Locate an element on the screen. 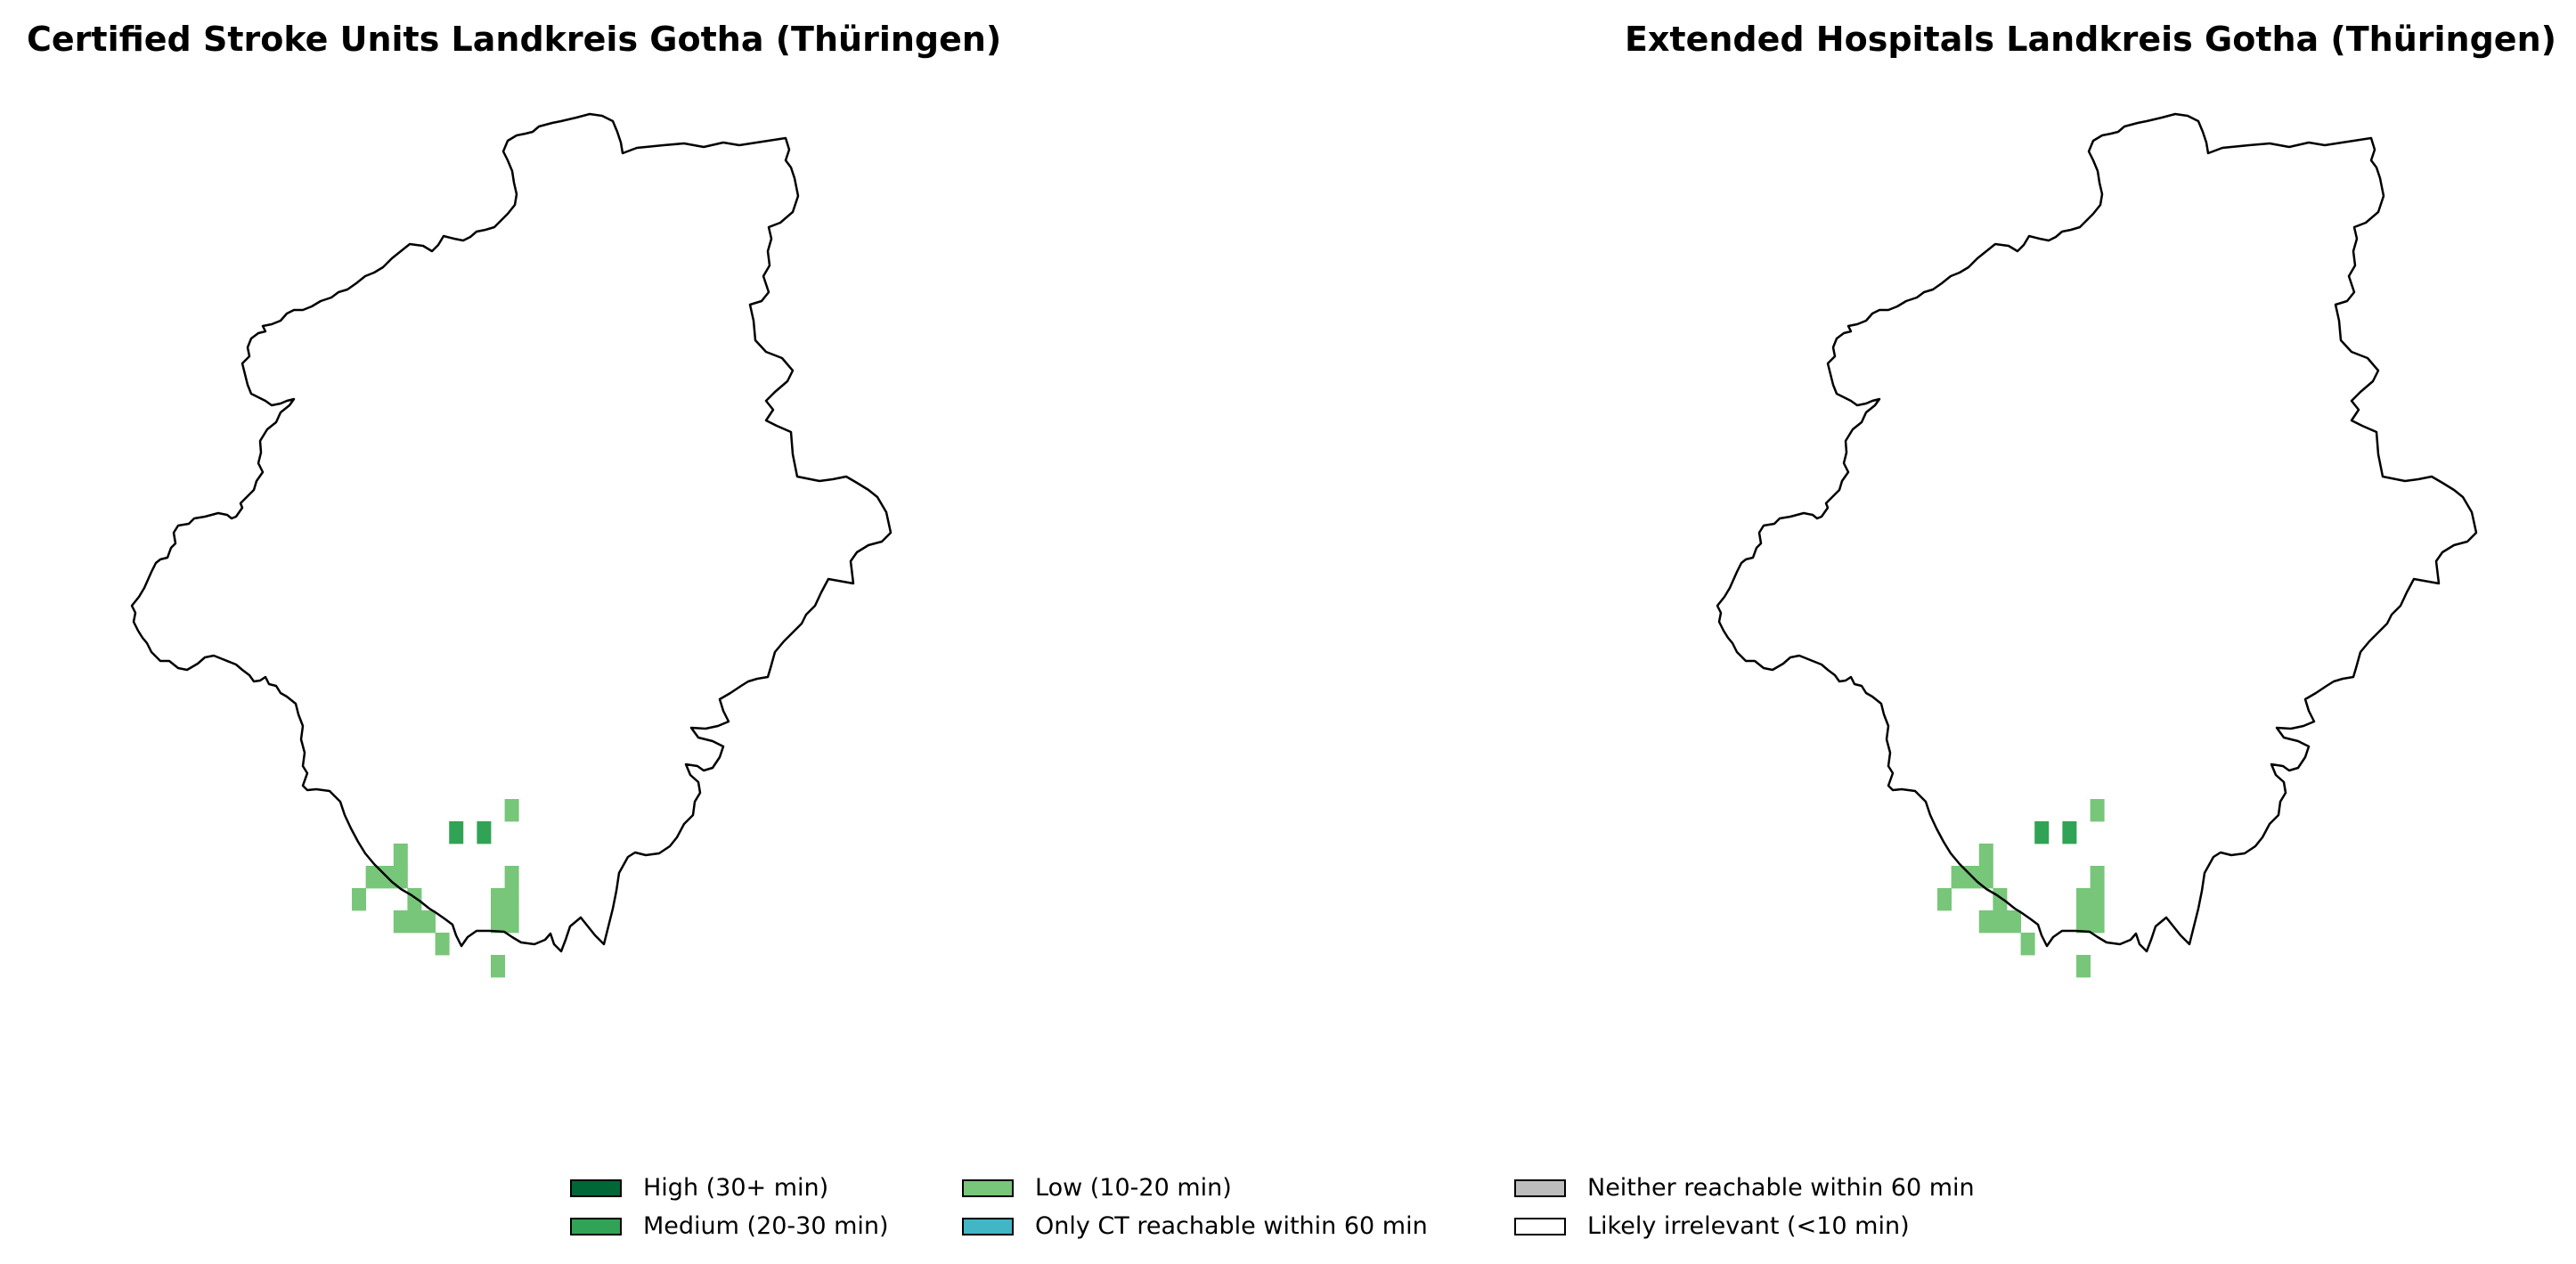  legend-label: Low (10-20 min) is located at coordinates (1133, 1188).